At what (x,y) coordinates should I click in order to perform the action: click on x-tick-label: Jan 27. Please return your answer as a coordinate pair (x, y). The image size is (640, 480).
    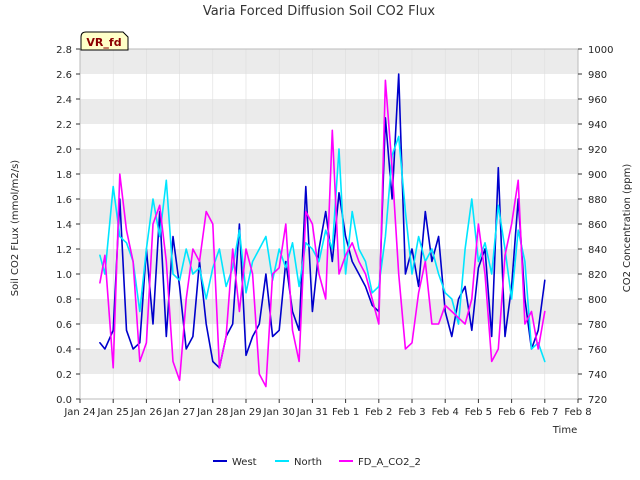
    Looking at the image, I should click on (179, 412).